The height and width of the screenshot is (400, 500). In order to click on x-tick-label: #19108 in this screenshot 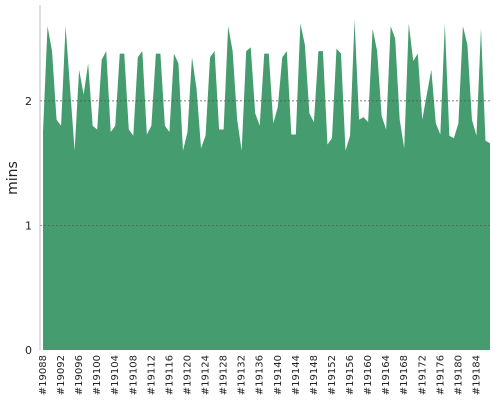, I will do `click(133, 375)`.